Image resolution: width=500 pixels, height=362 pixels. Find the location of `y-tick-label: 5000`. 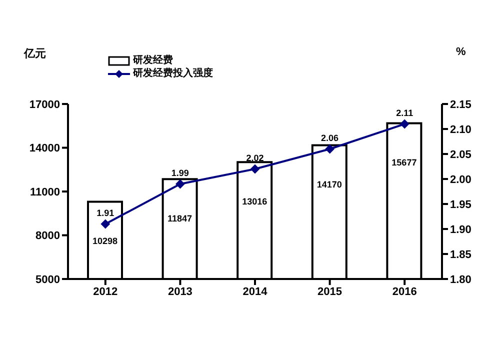

y-tick-label: 5000 is located at coordinates (48, 280).